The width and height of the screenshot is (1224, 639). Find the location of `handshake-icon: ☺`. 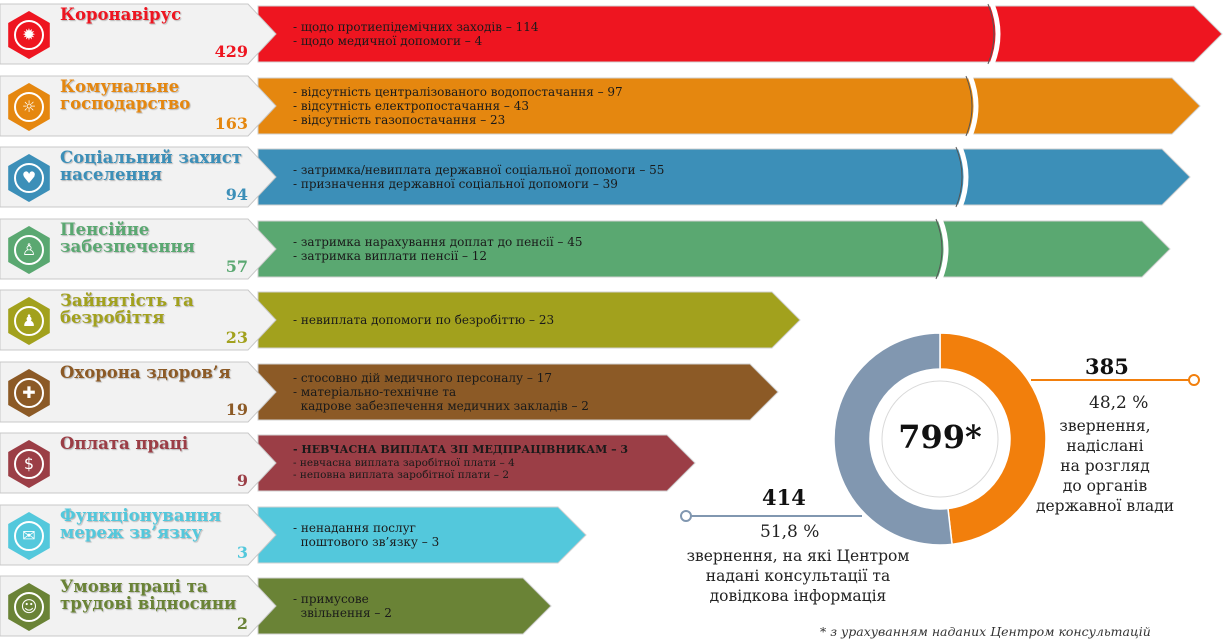

handshake-icon: ☺ is located at coordinates (29, 606).